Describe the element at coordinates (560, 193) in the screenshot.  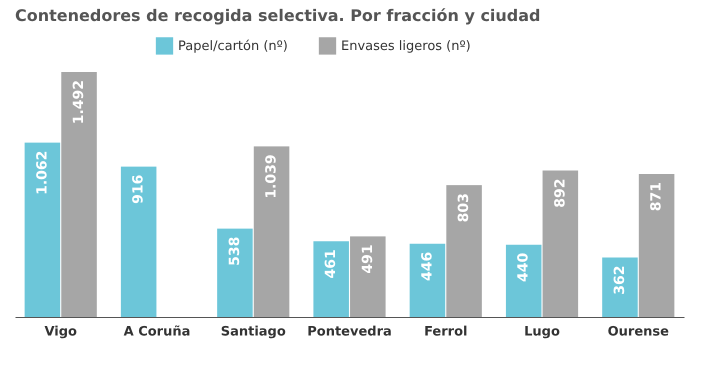
I see `data-label: 892` at that location.